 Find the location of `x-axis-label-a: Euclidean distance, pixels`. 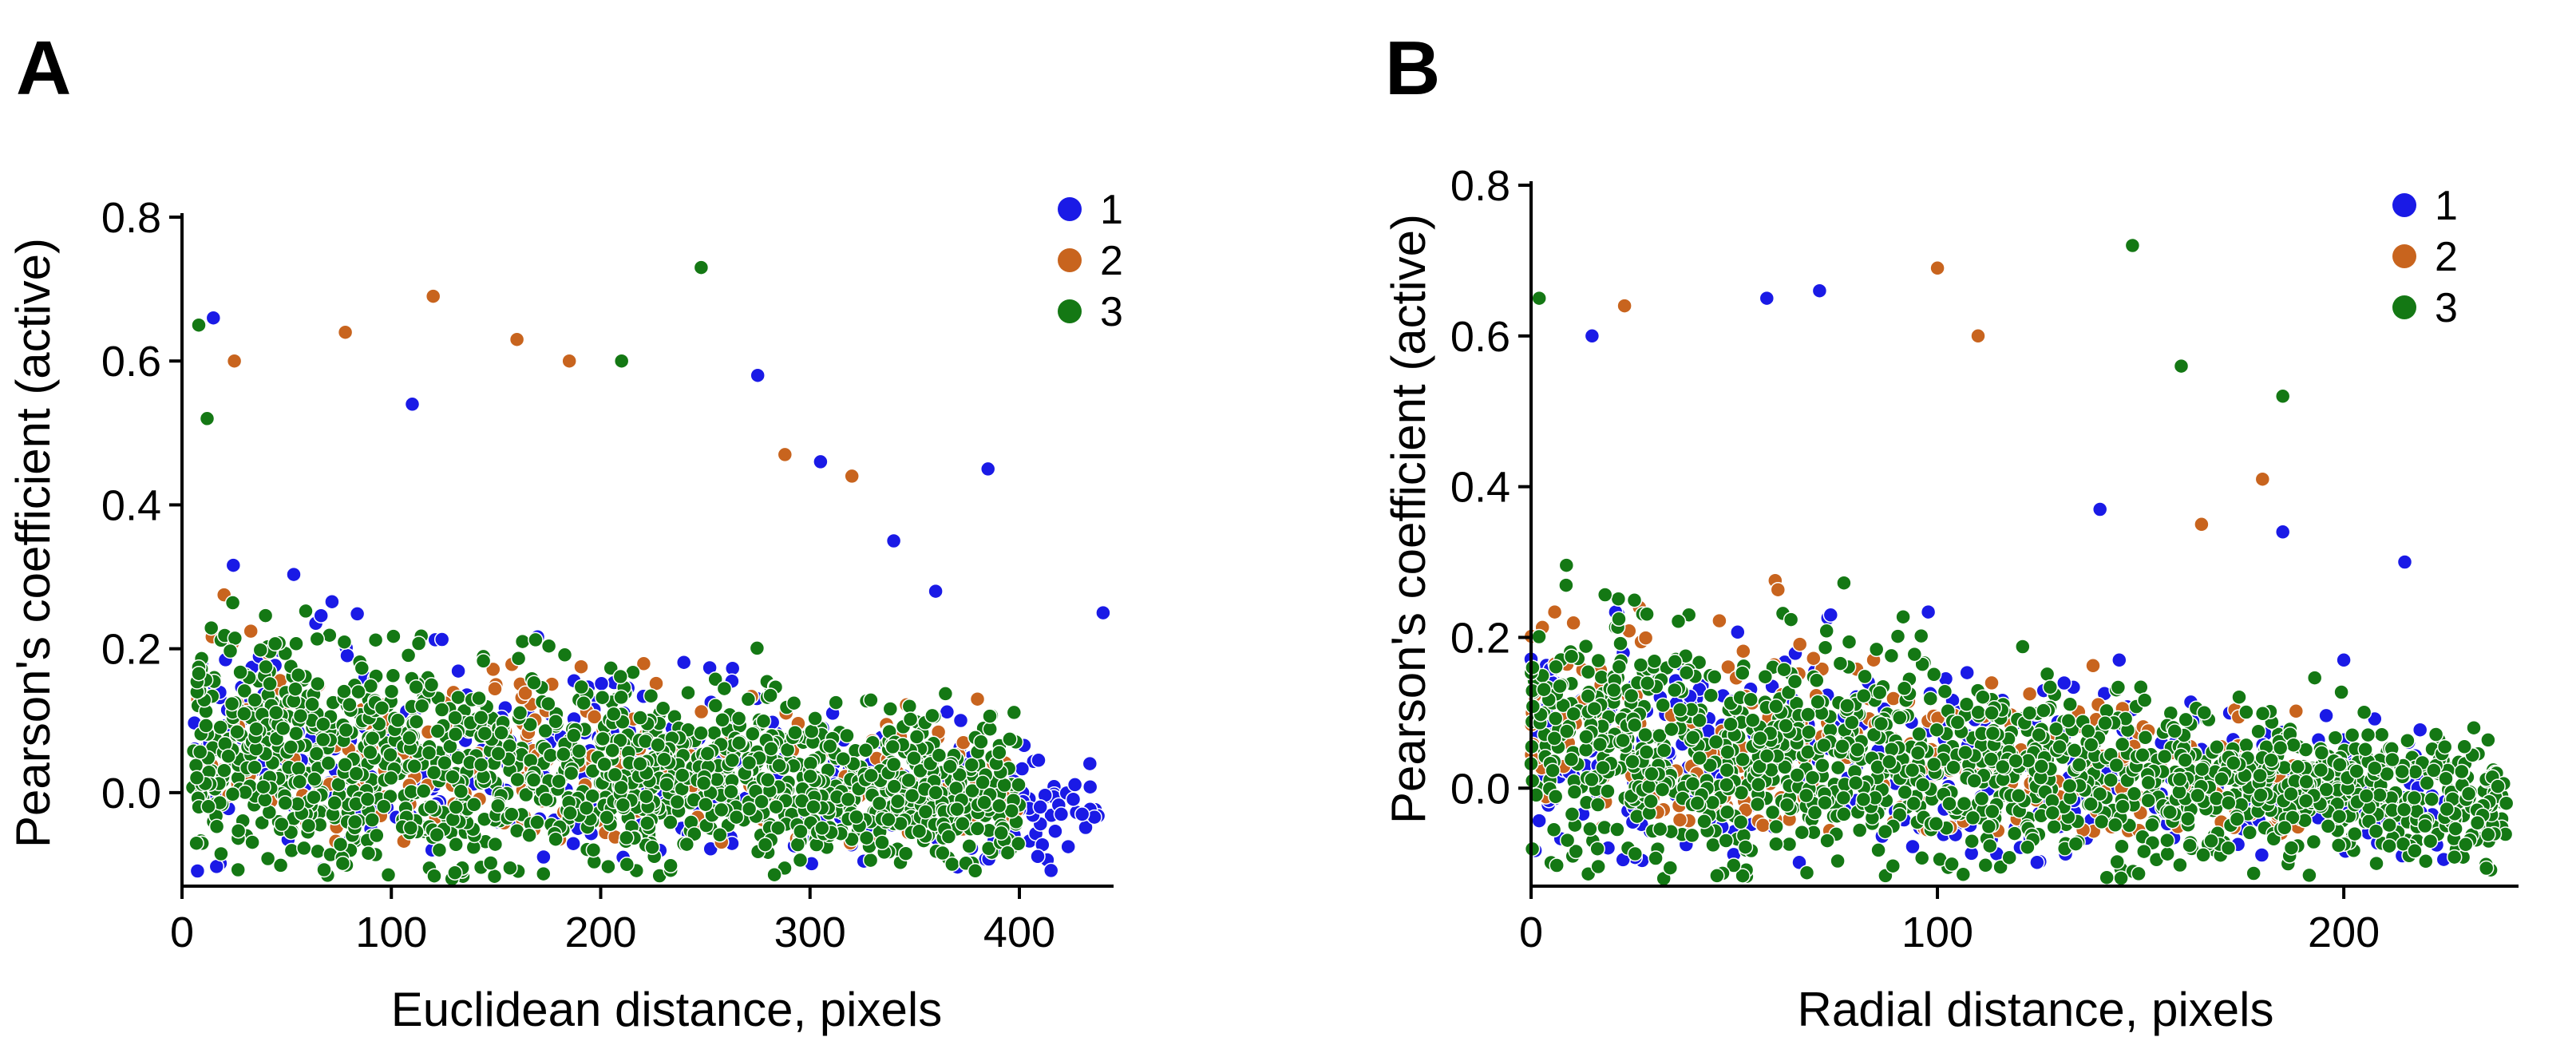

x-axis-label-a: Euclidean distance, pixels is located at coordinates (667, 1009).